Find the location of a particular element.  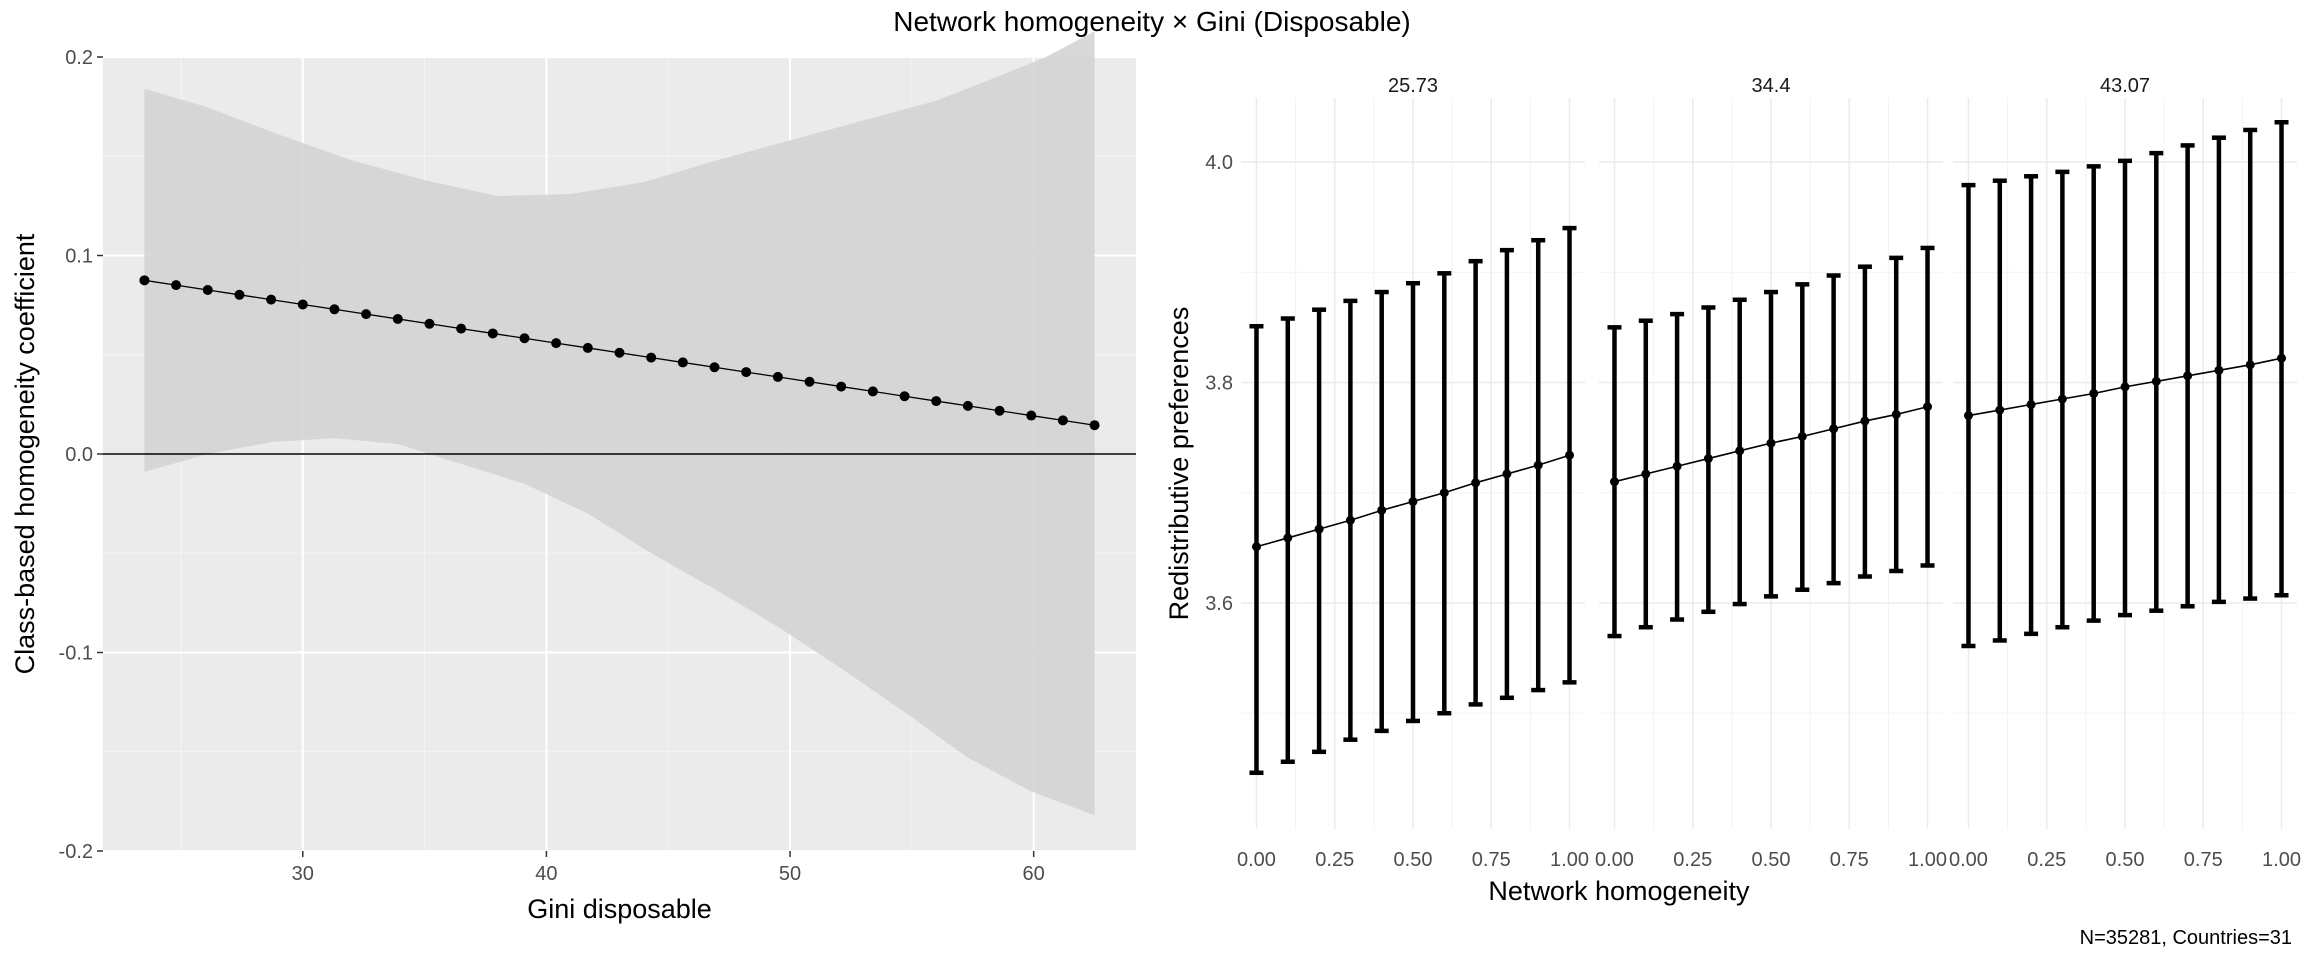

x-tick-label: 30 is located at coordinates (303, 874).